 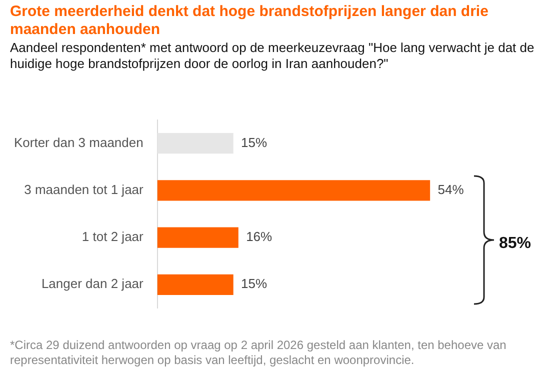 What do you see at coordinates (259, 353) in the screenshot?
I see `text: *Circa 29 duizend antwoorden op vraag op 2 april 2026 gesteld aan klanten, ten behoeve van representativiteit herwogen op basis van leeftijd, geslacht en woonprovincie.` at bounding box center [259, 353].